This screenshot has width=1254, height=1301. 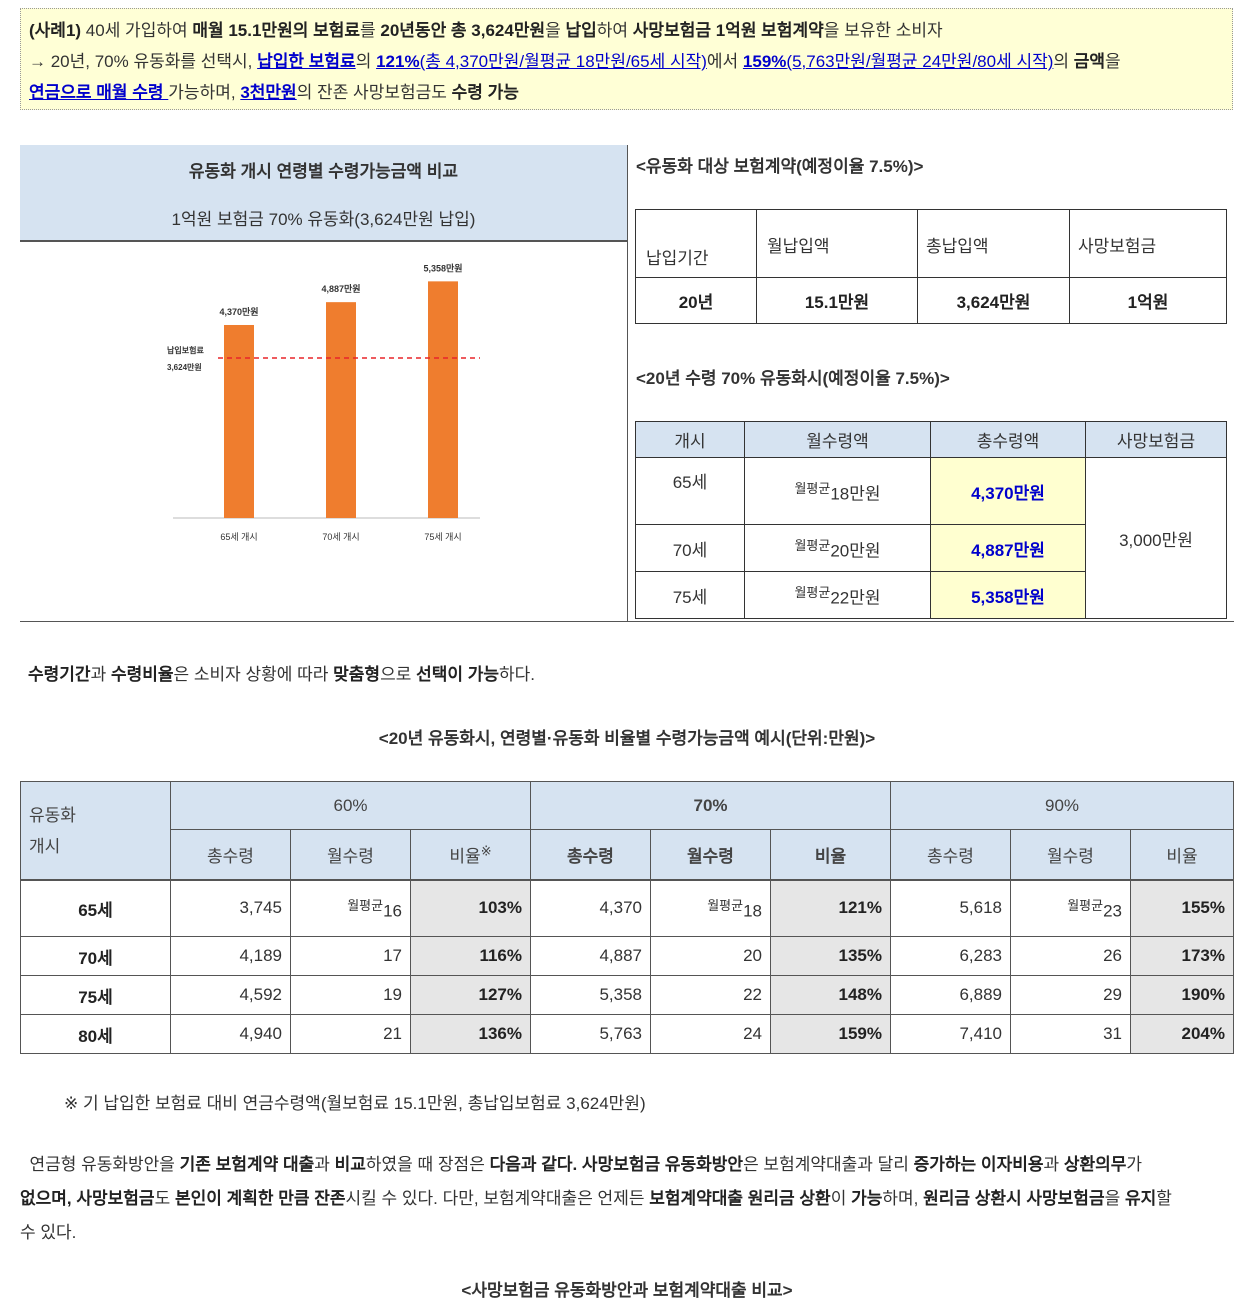 I want to click on contract-total: 3,624만원, so click(x=993, y=300).